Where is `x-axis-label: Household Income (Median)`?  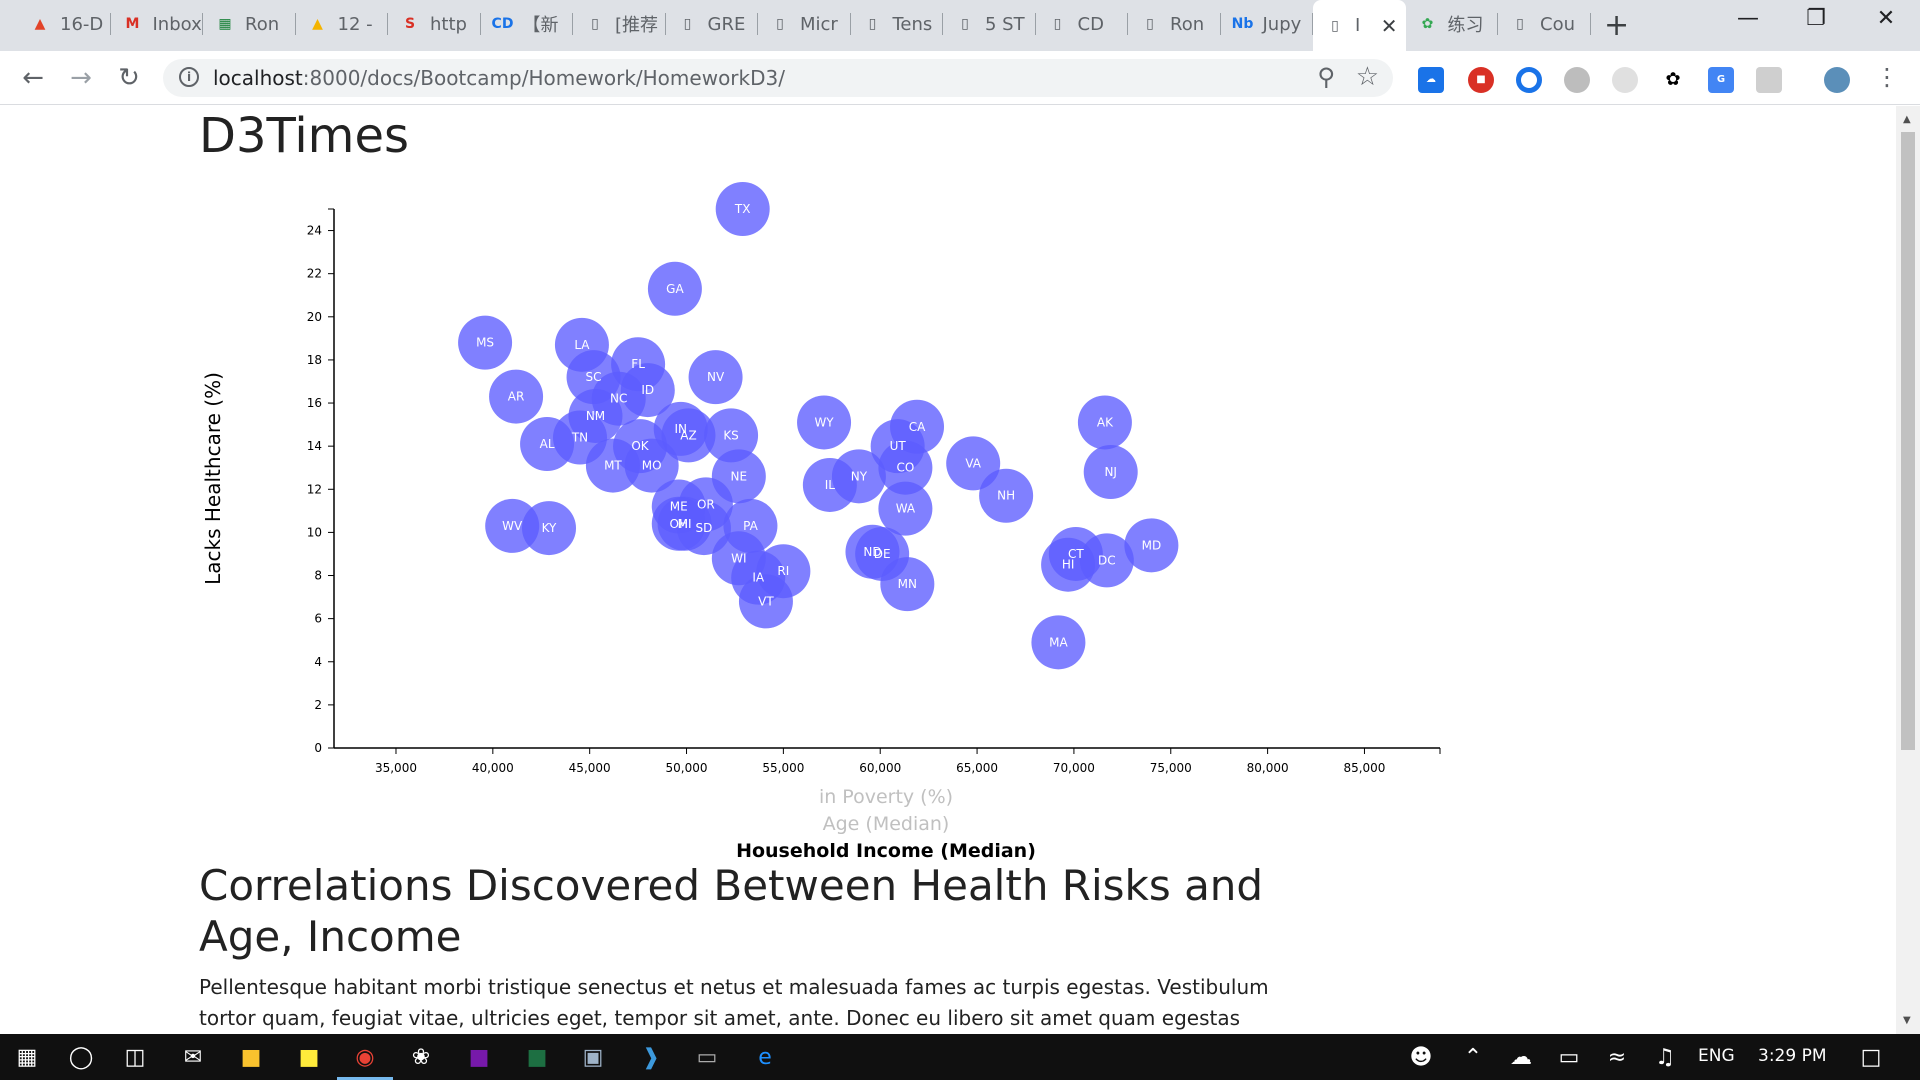
x-axis-label: Household Income (Median) is located at coordinates (886, 851).